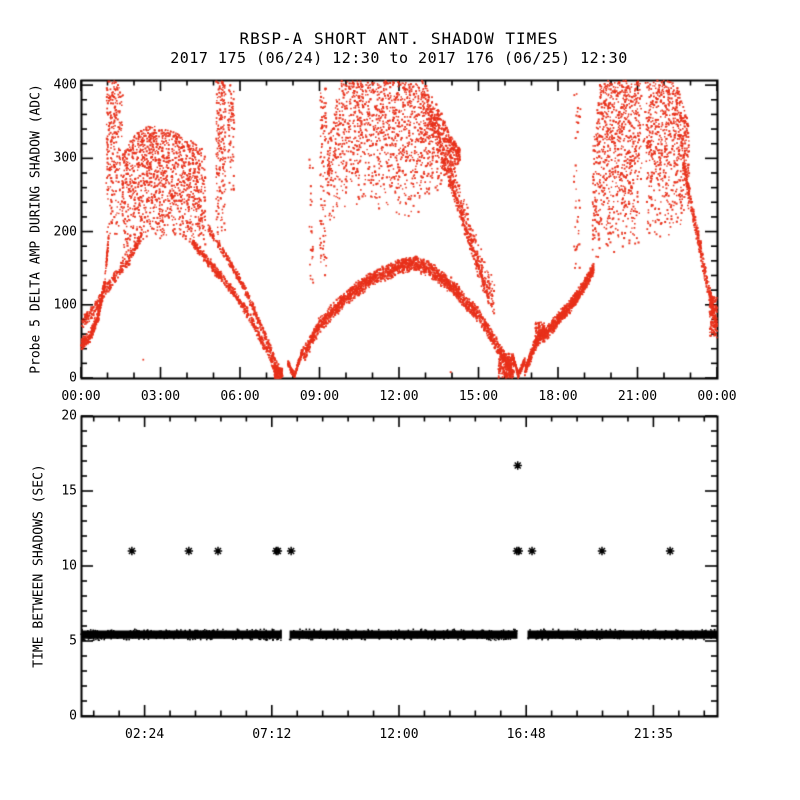 The height and width of the screenshot is (800, 800). What do you see at coordinates (73, 378) in the screenshot?
I see `top-y-tick-label: 0` at bounding box center [73, 378].